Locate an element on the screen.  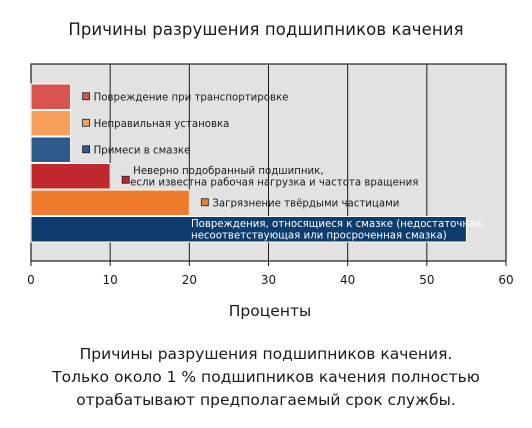
bar-label: Повреждение при транспортировке is located at coordinates (191, 97).